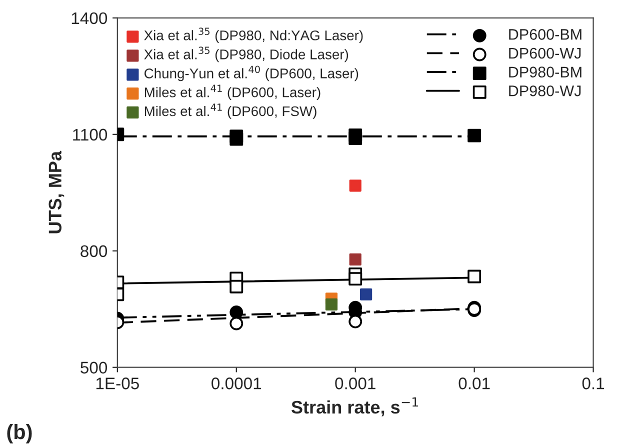  Describe the element at coordinates (593, 384) in the screenshot. I see `x-tick-label: 0.1` at that location.